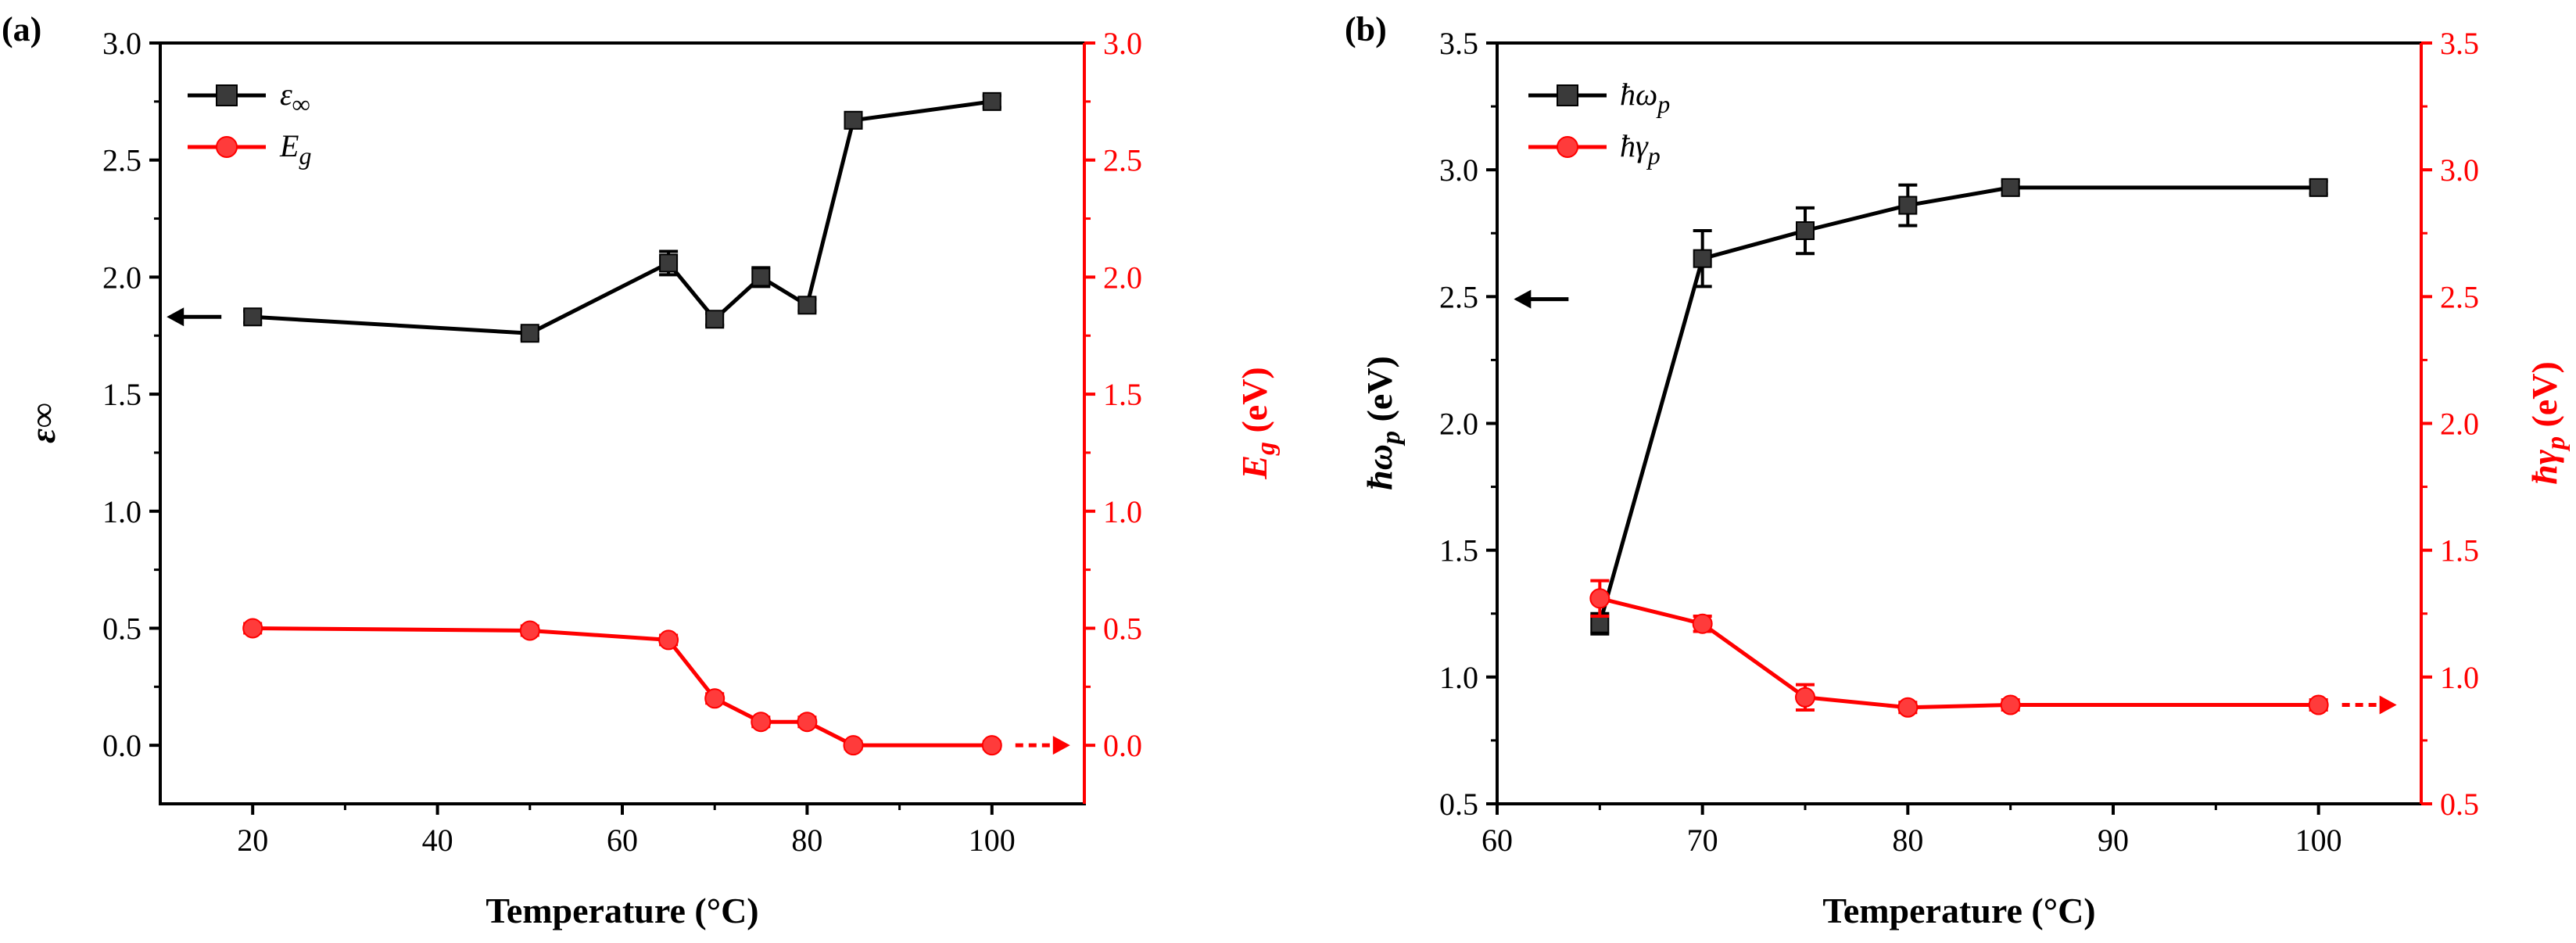 This screenshot has width=2576, height=943. I want to click on left-y-tick-label: 2.5, so click(1458, 296).